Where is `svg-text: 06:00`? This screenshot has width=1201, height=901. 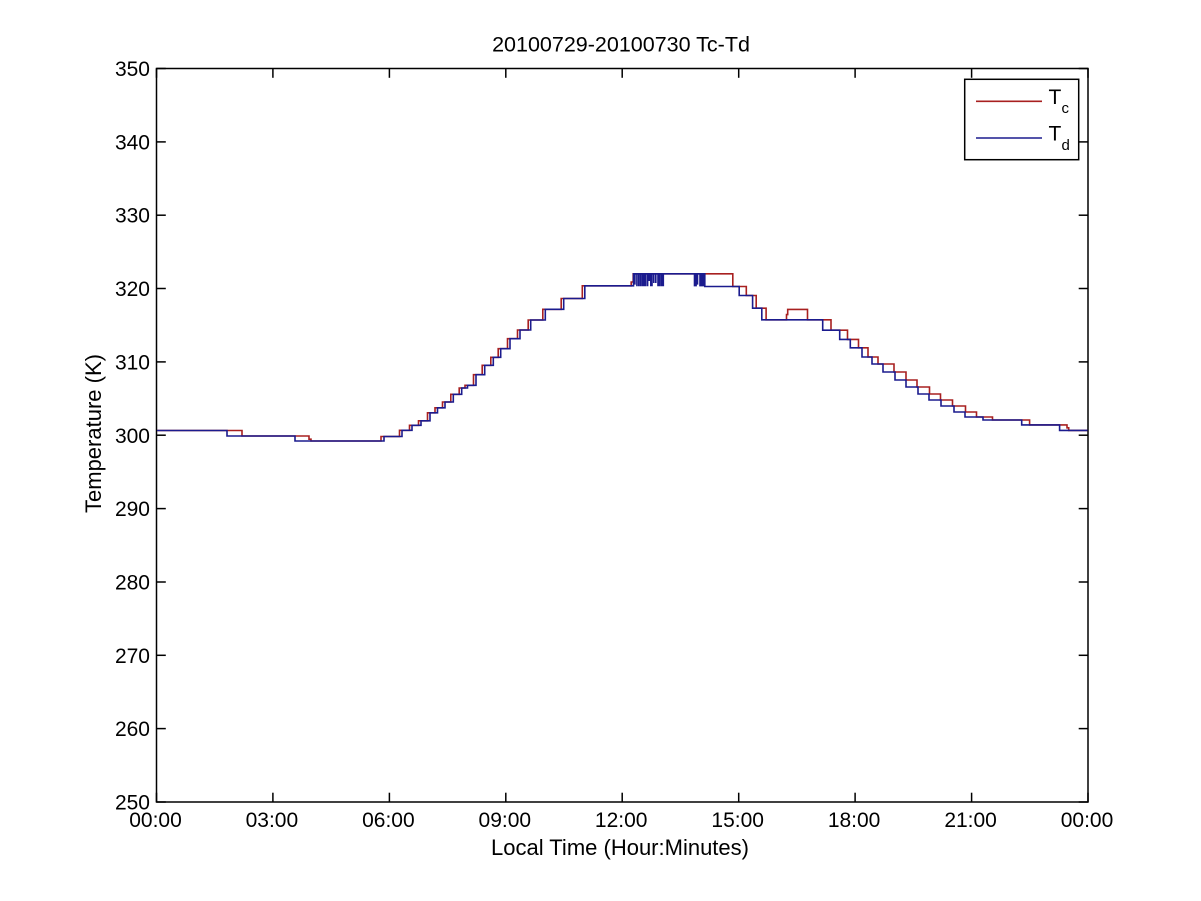 svg-text: 06:00 is located at coordinates (388, 820).